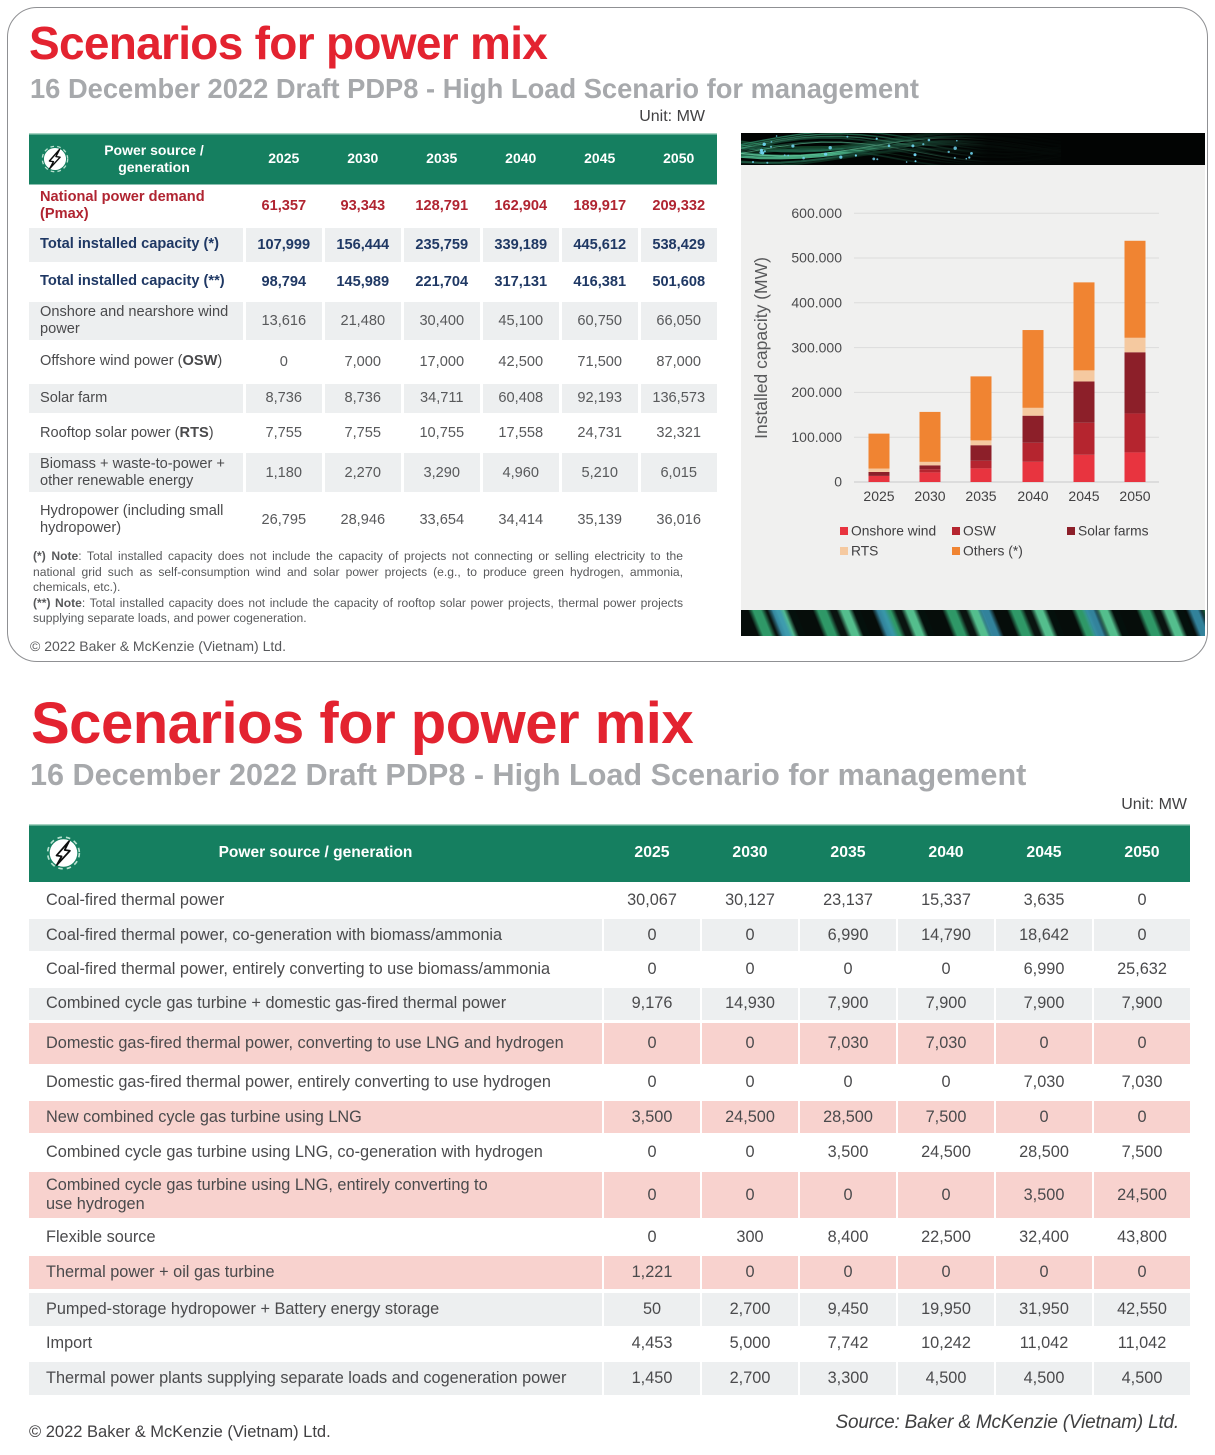 This screenshot has height=1455, width=1215. Describe the element at coordinates (816, 347) in the screenshot. I see `svg-text: 300.000` at that location.